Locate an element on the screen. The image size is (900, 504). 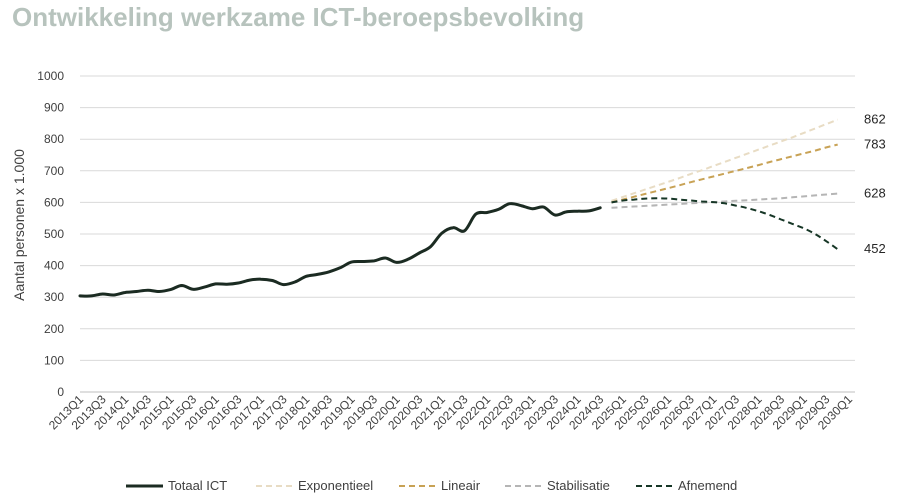
end-label-exponentieel: 862 is located at coordinates (875, 119).